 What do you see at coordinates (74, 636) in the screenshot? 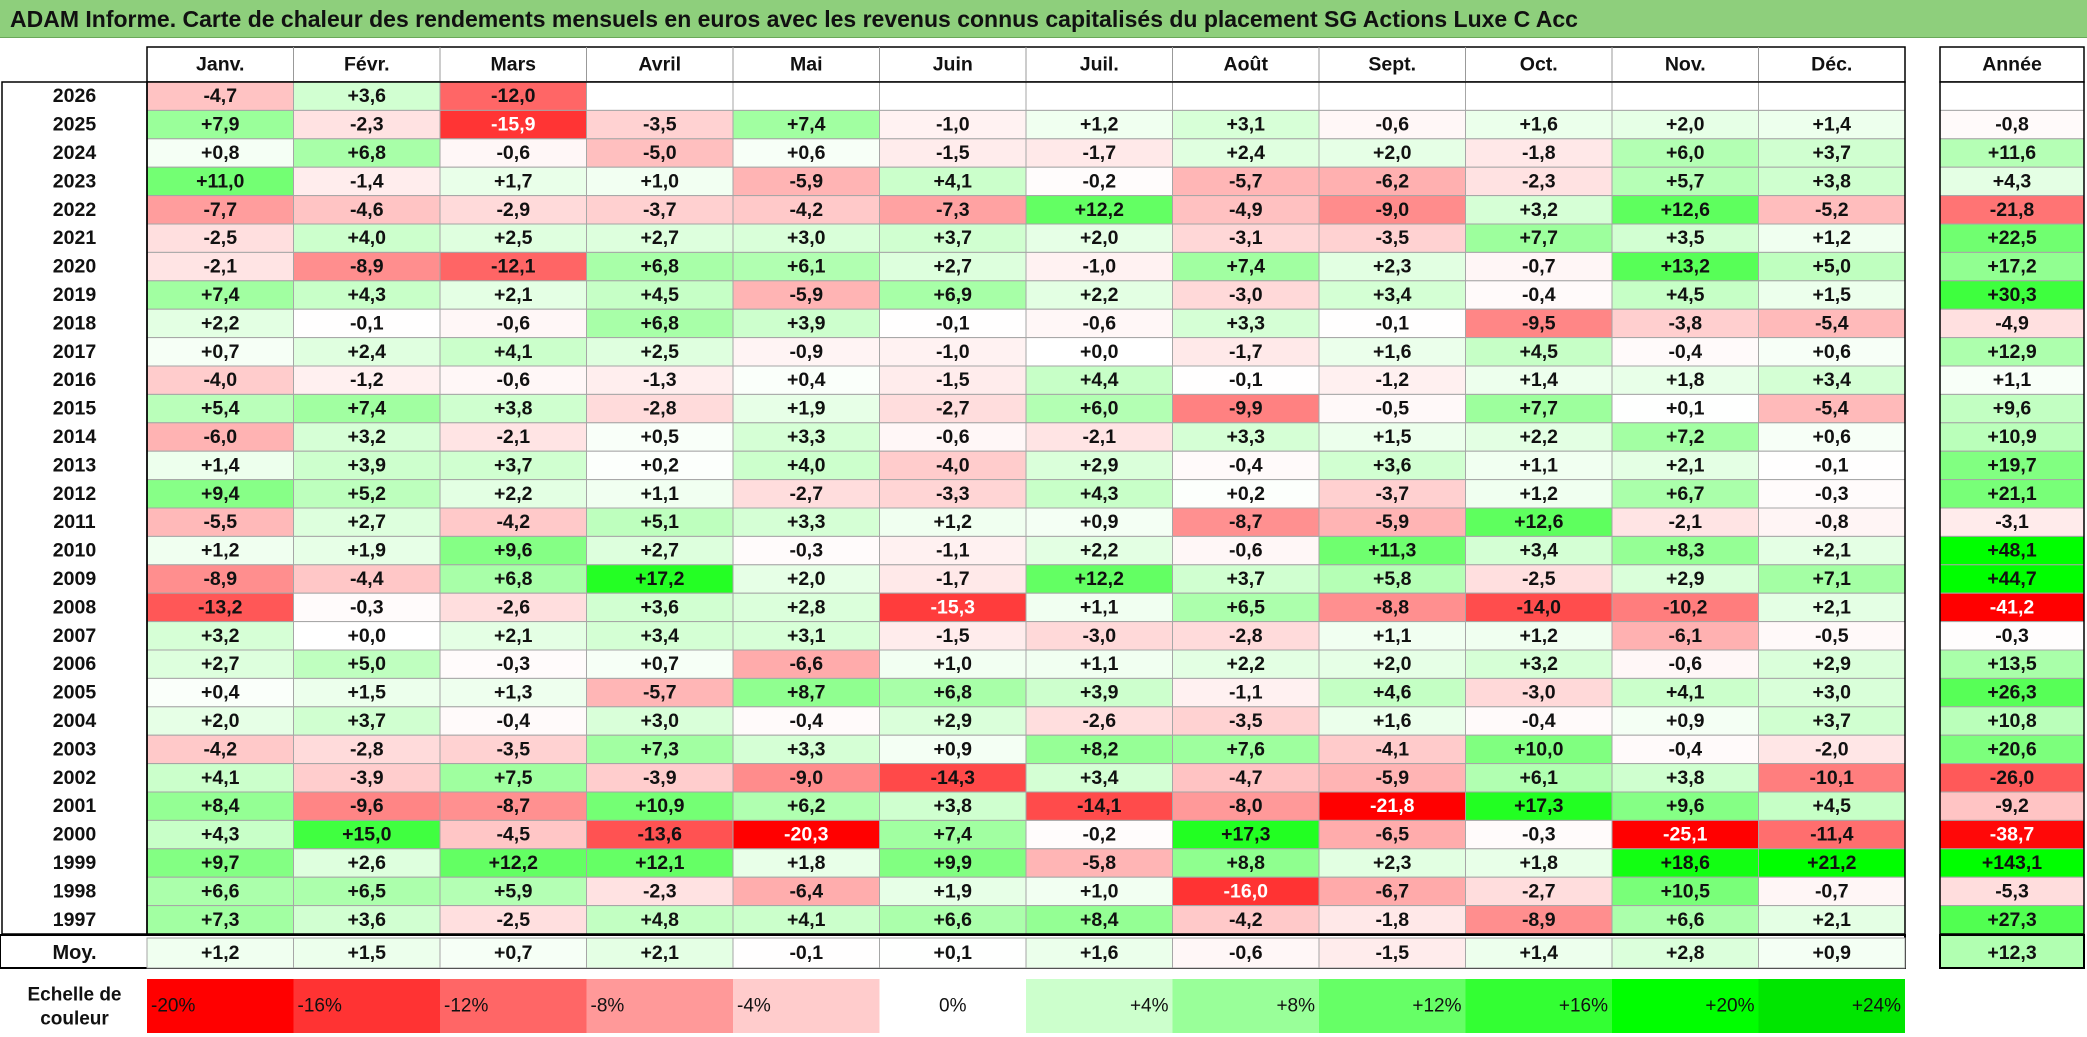
I see `year-label: 2007` at bounding box center [74, 636].